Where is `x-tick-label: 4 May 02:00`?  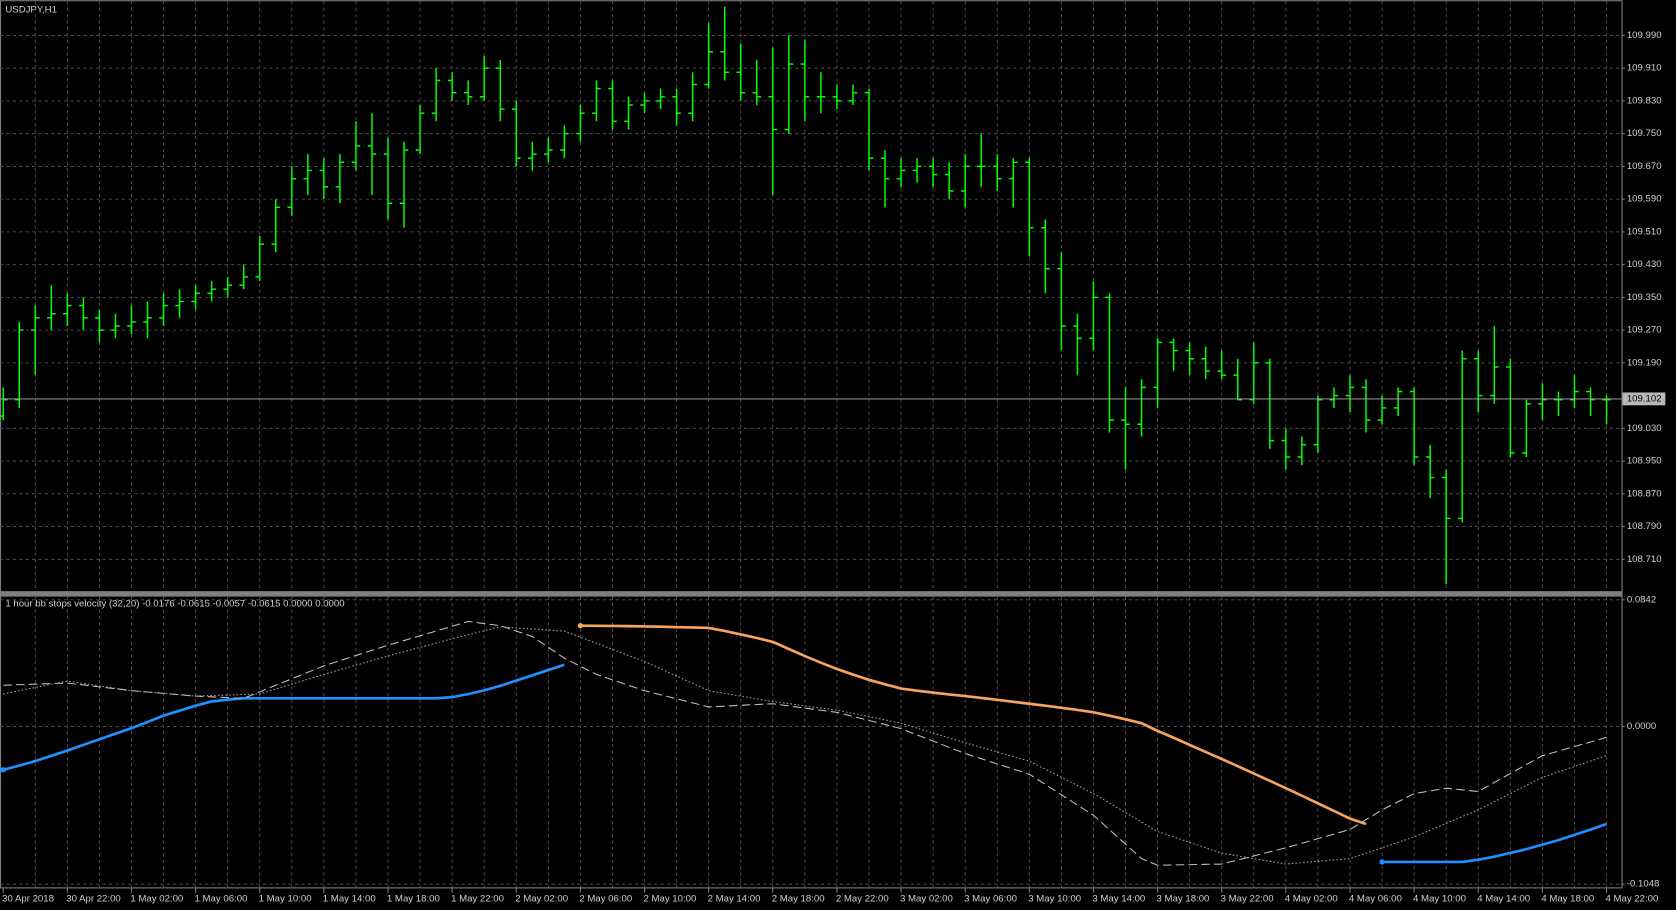
x-tick-label: 4 May 02:00 is located at coordinates (1311, 899).